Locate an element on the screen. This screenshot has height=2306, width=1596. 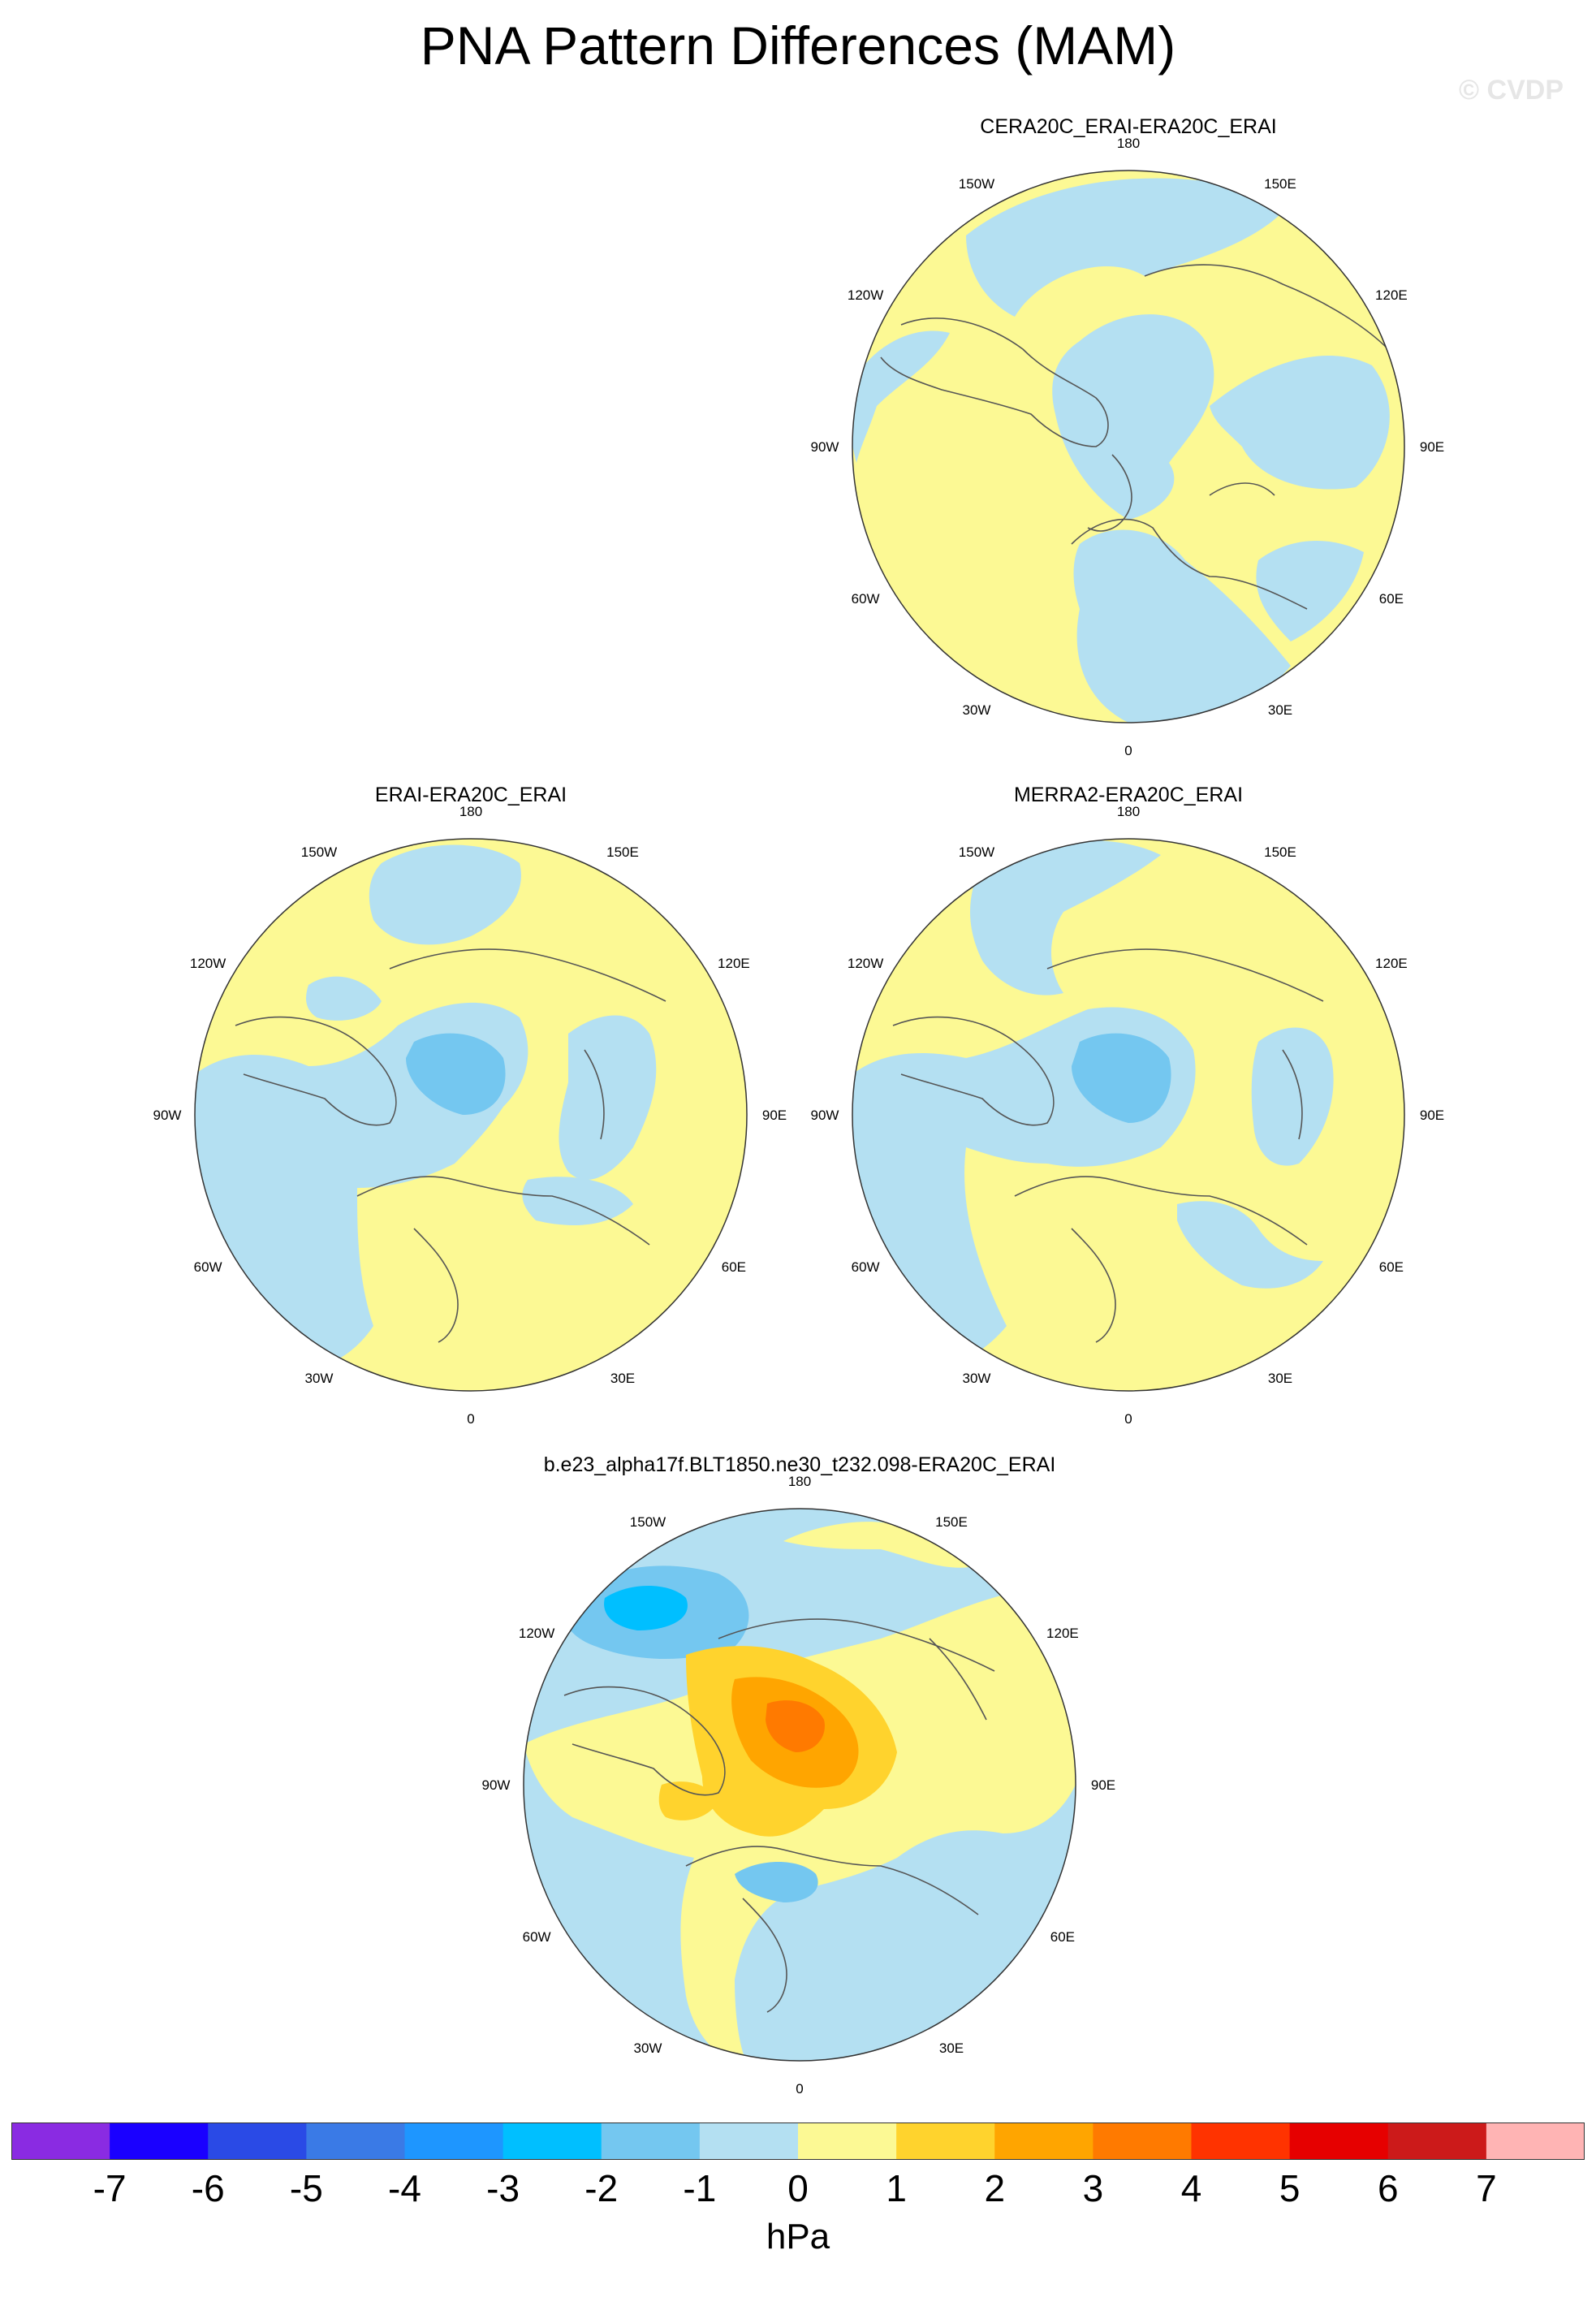
colorbar-tick-label: 2 is located at coordinates (995, 2188).